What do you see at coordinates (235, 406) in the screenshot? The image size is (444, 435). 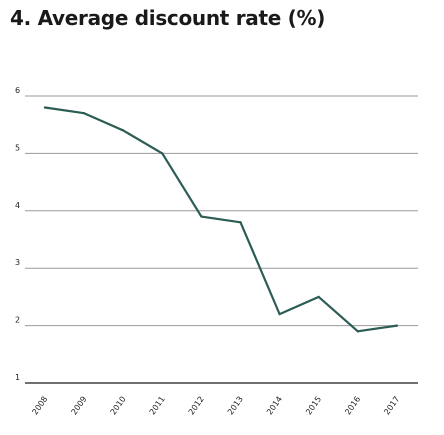 I see `x-tick-label: 2013` at bounding box center [235, 406].